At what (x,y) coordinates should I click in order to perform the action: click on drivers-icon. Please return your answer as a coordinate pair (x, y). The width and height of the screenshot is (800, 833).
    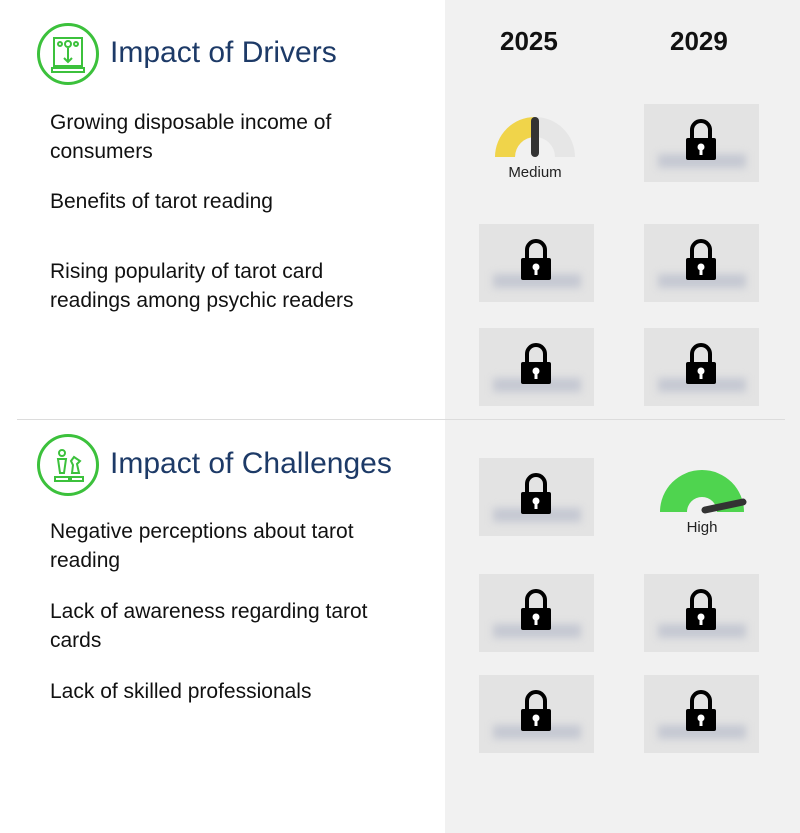
    Looking at the image, I should click on (68, 54).